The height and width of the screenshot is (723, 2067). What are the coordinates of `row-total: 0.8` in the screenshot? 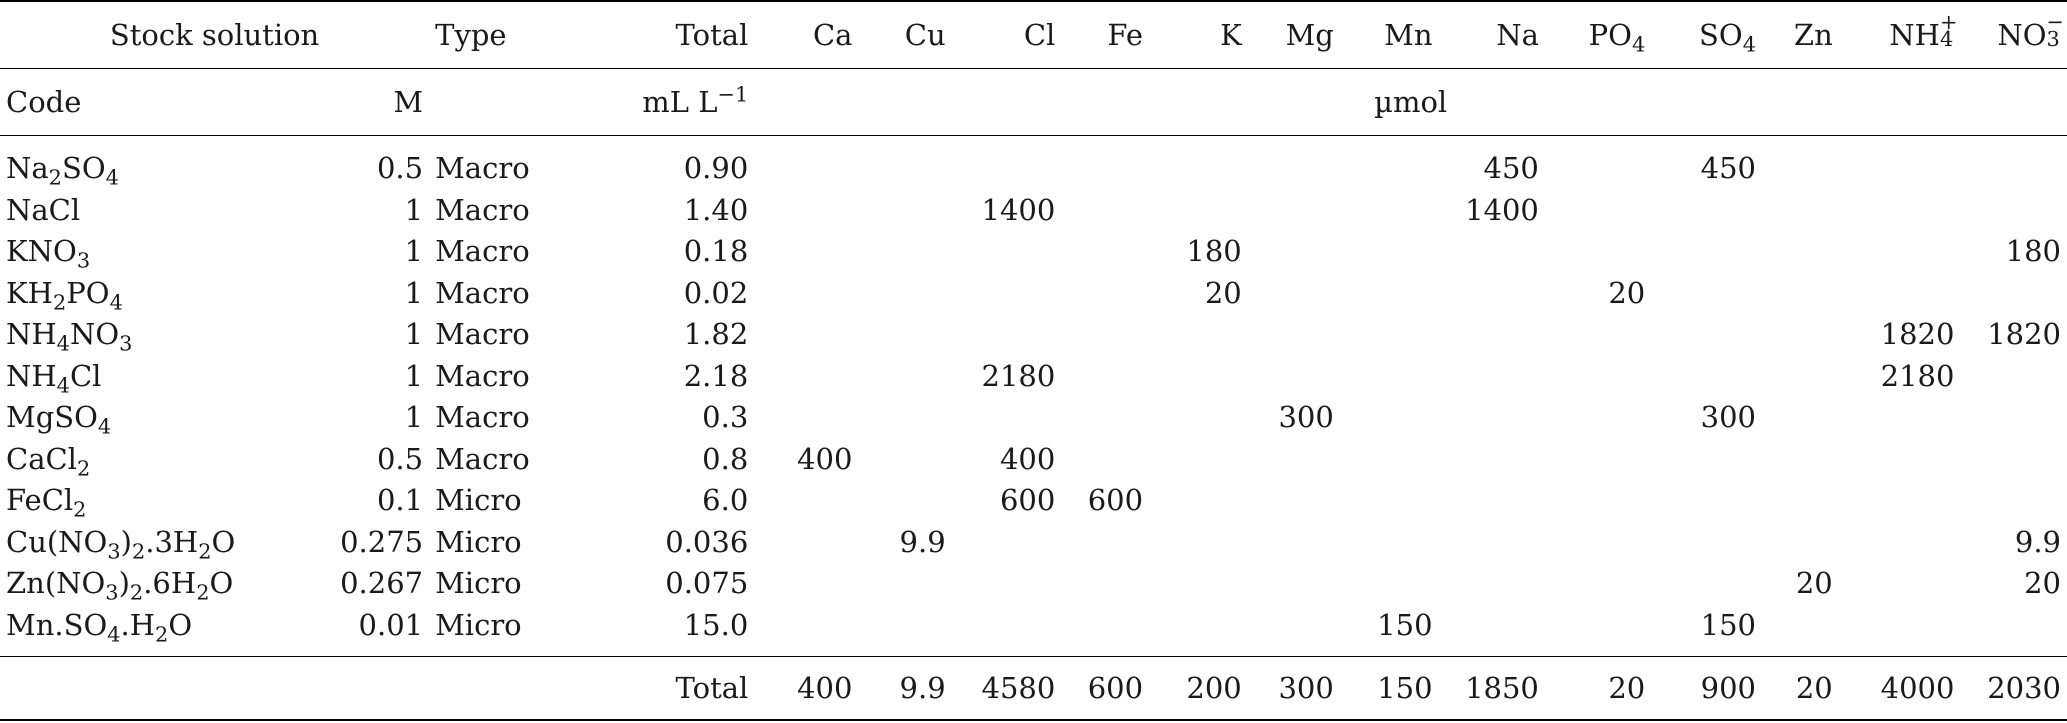 It's located at (725, 458).